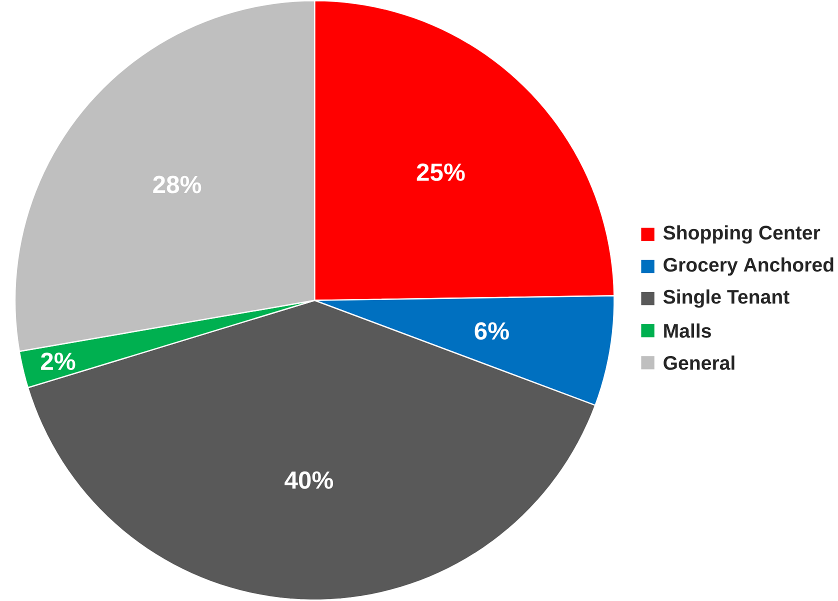  What do you see at coordinates (687, 331) in the screenshot?
I see `legend-label: Malls` at bounding box center [687, 331].